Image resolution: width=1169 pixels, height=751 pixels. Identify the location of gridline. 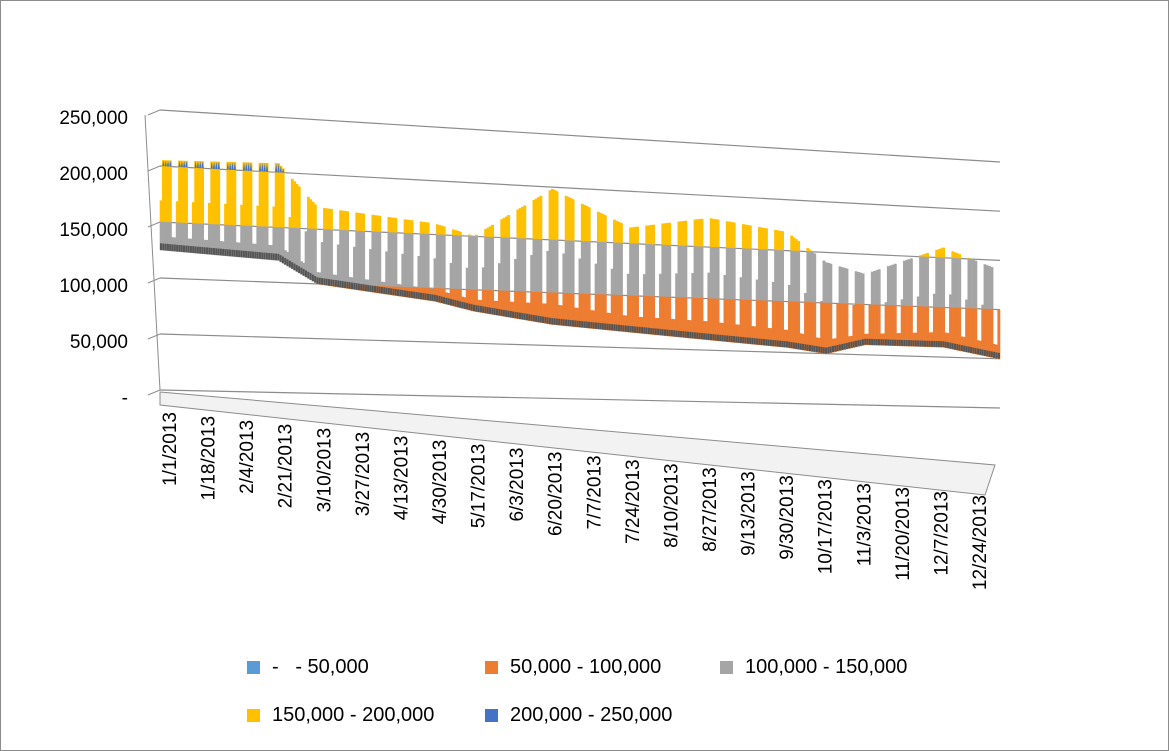
(580, 346).